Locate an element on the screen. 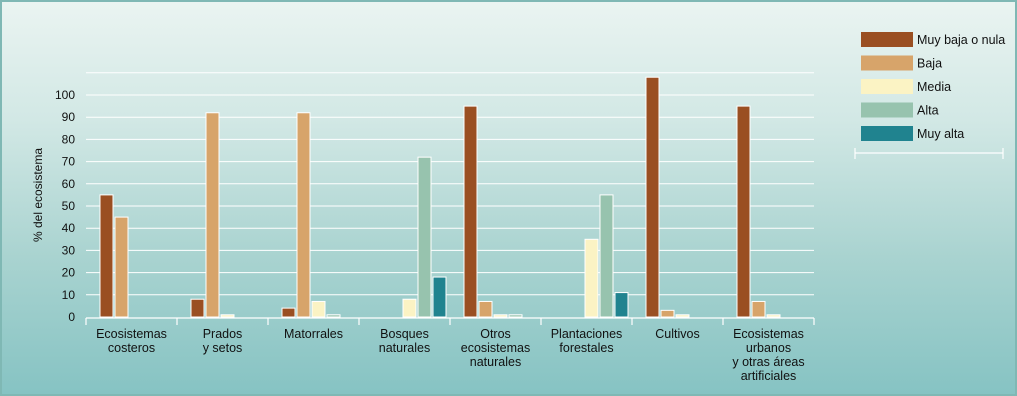 Image resolution: width=1017 pixels, height=396 pixels. x-category-label: Bosques is located at coordinates (404, 334).